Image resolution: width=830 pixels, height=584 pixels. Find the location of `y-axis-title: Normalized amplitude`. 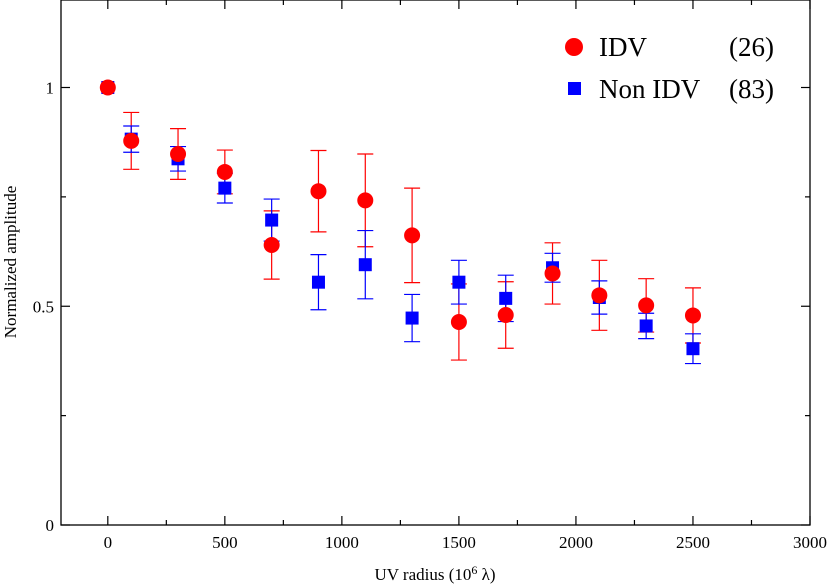

y-axis-title: Normalized amplitude is located at coordinates (10, 262).